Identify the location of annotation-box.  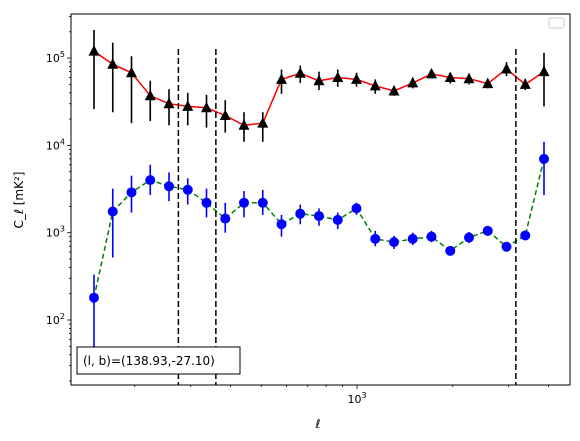
(158, 360).